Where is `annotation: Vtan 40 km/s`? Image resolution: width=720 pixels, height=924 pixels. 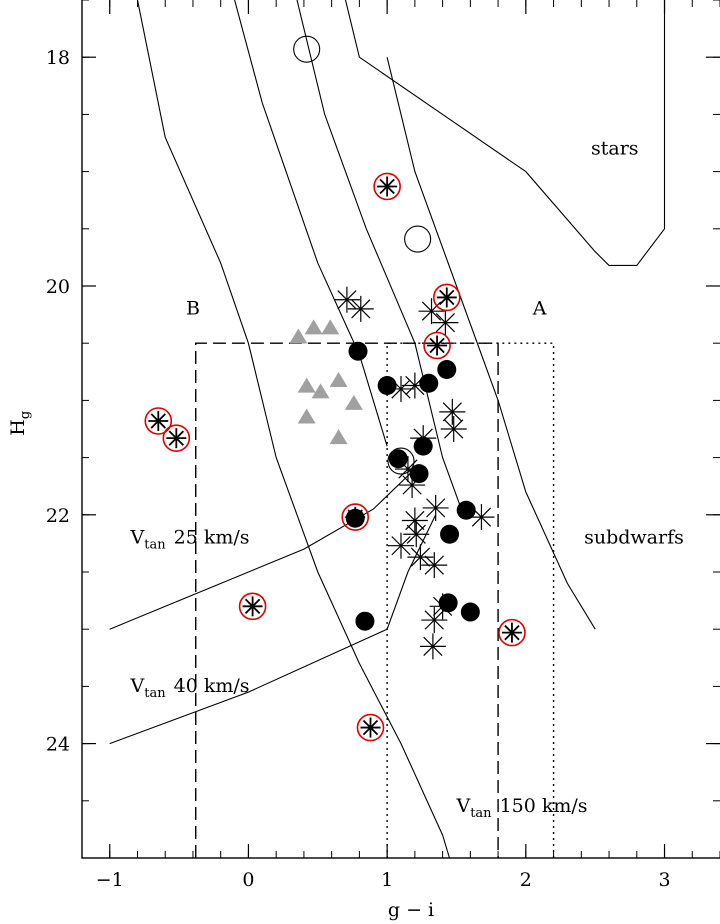
annotation: Vtan 40 km/s is located at coordinates (190, 688).